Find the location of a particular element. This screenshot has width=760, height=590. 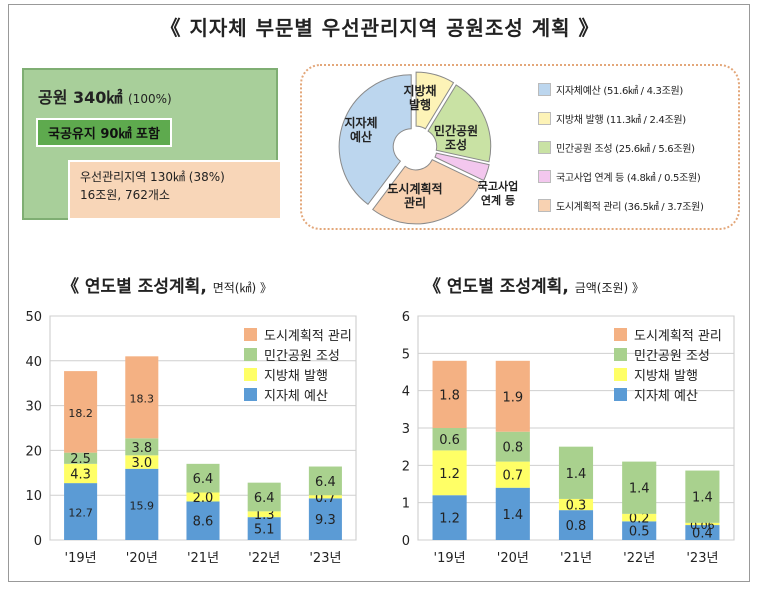

pie-slice-private is located at coordinates (459, 123).